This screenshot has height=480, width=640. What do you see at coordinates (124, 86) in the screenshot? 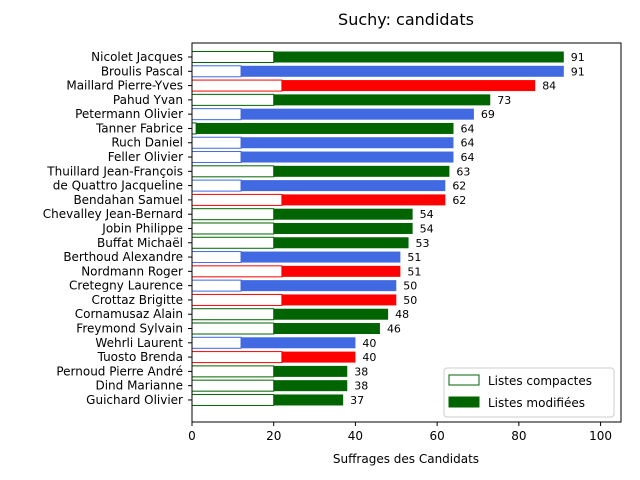
I see `category-label: Maillard Pierre-Yves` at bounding box center [124, 86].